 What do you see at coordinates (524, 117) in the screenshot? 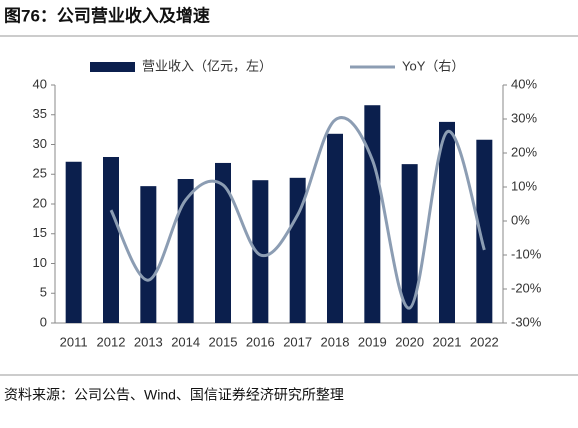
I see `y2-tick-label: 30%` at bounding box center [524, 117].